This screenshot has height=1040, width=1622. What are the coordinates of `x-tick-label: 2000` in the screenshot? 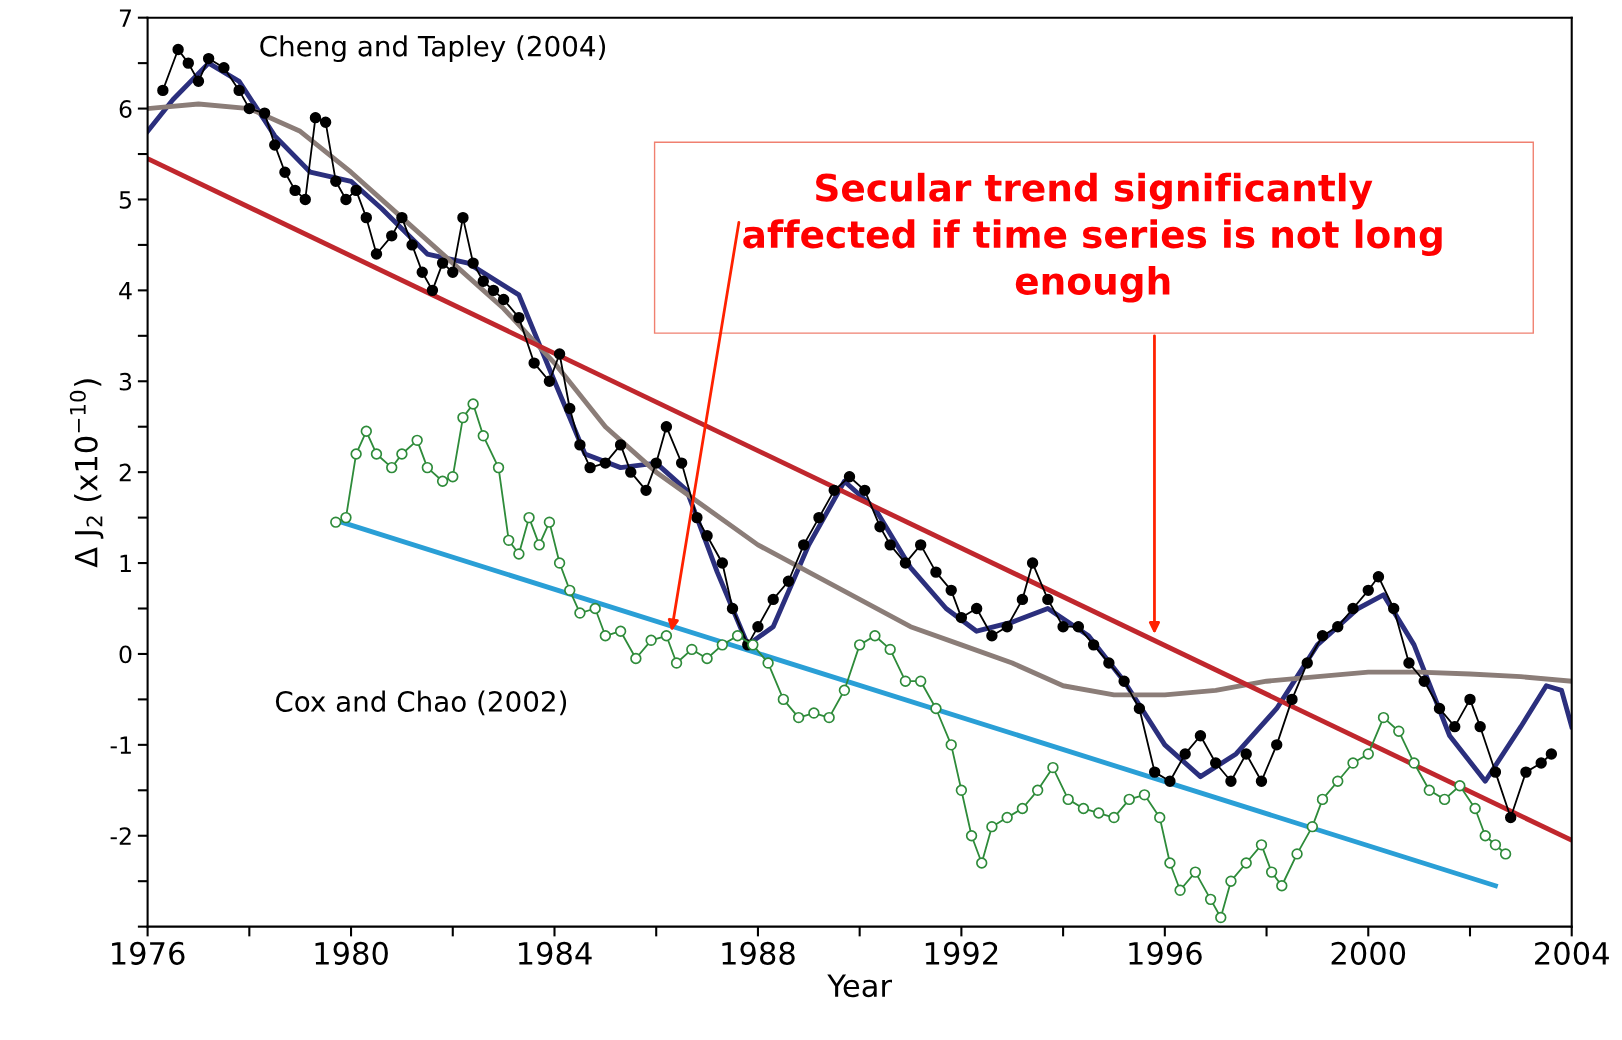 It's located at (1368, 953).